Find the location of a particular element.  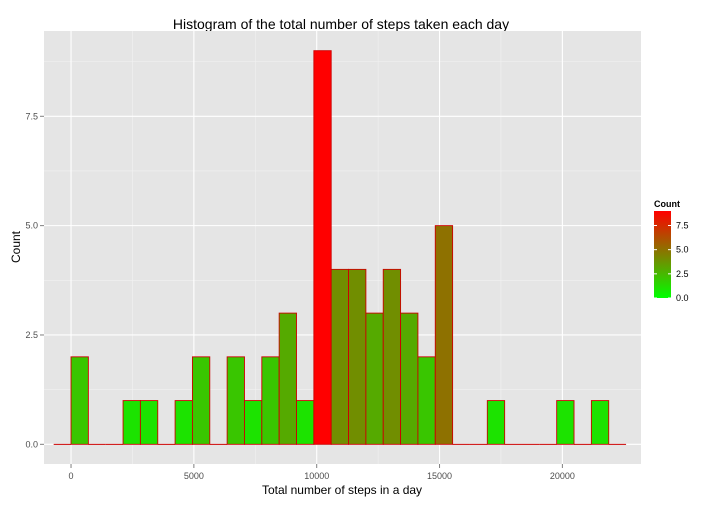

y-tick-label: 0.0 is located at coordinates (31, 444).